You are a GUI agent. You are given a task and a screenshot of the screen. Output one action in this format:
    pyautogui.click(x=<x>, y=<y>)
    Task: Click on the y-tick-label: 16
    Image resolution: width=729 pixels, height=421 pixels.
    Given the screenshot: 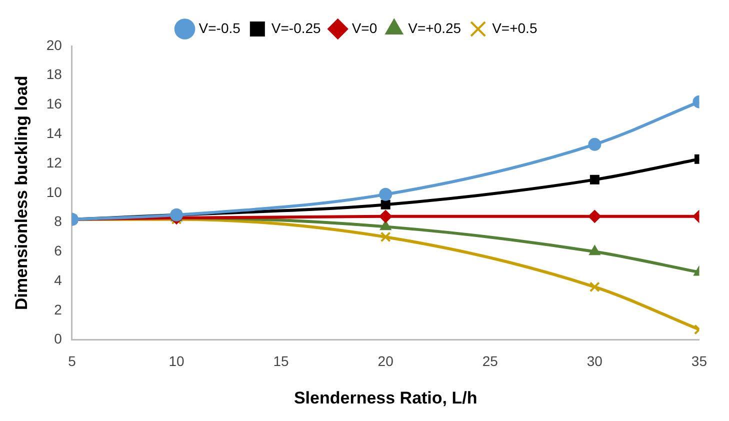 What is the action you would take?
    pyautogui.click(x=54, y=104)
    